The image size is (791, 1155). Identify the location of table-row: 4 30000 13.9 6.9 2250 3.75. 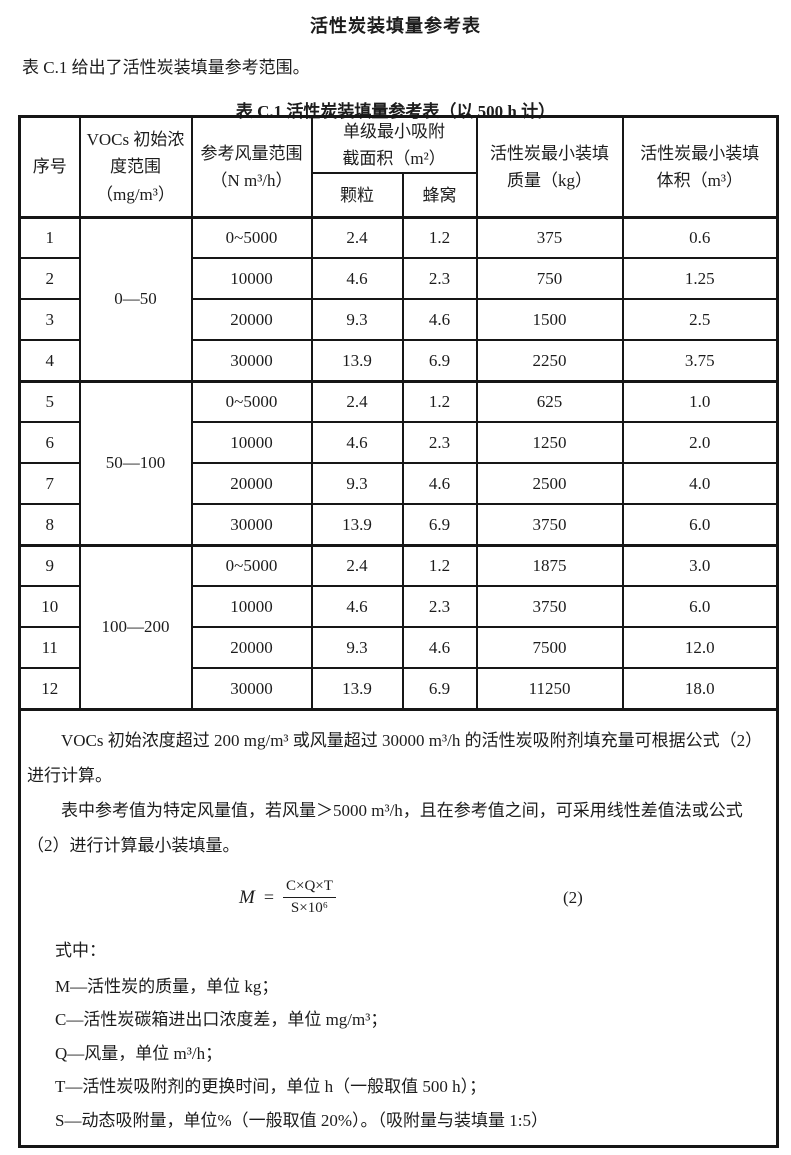
(398, 361).